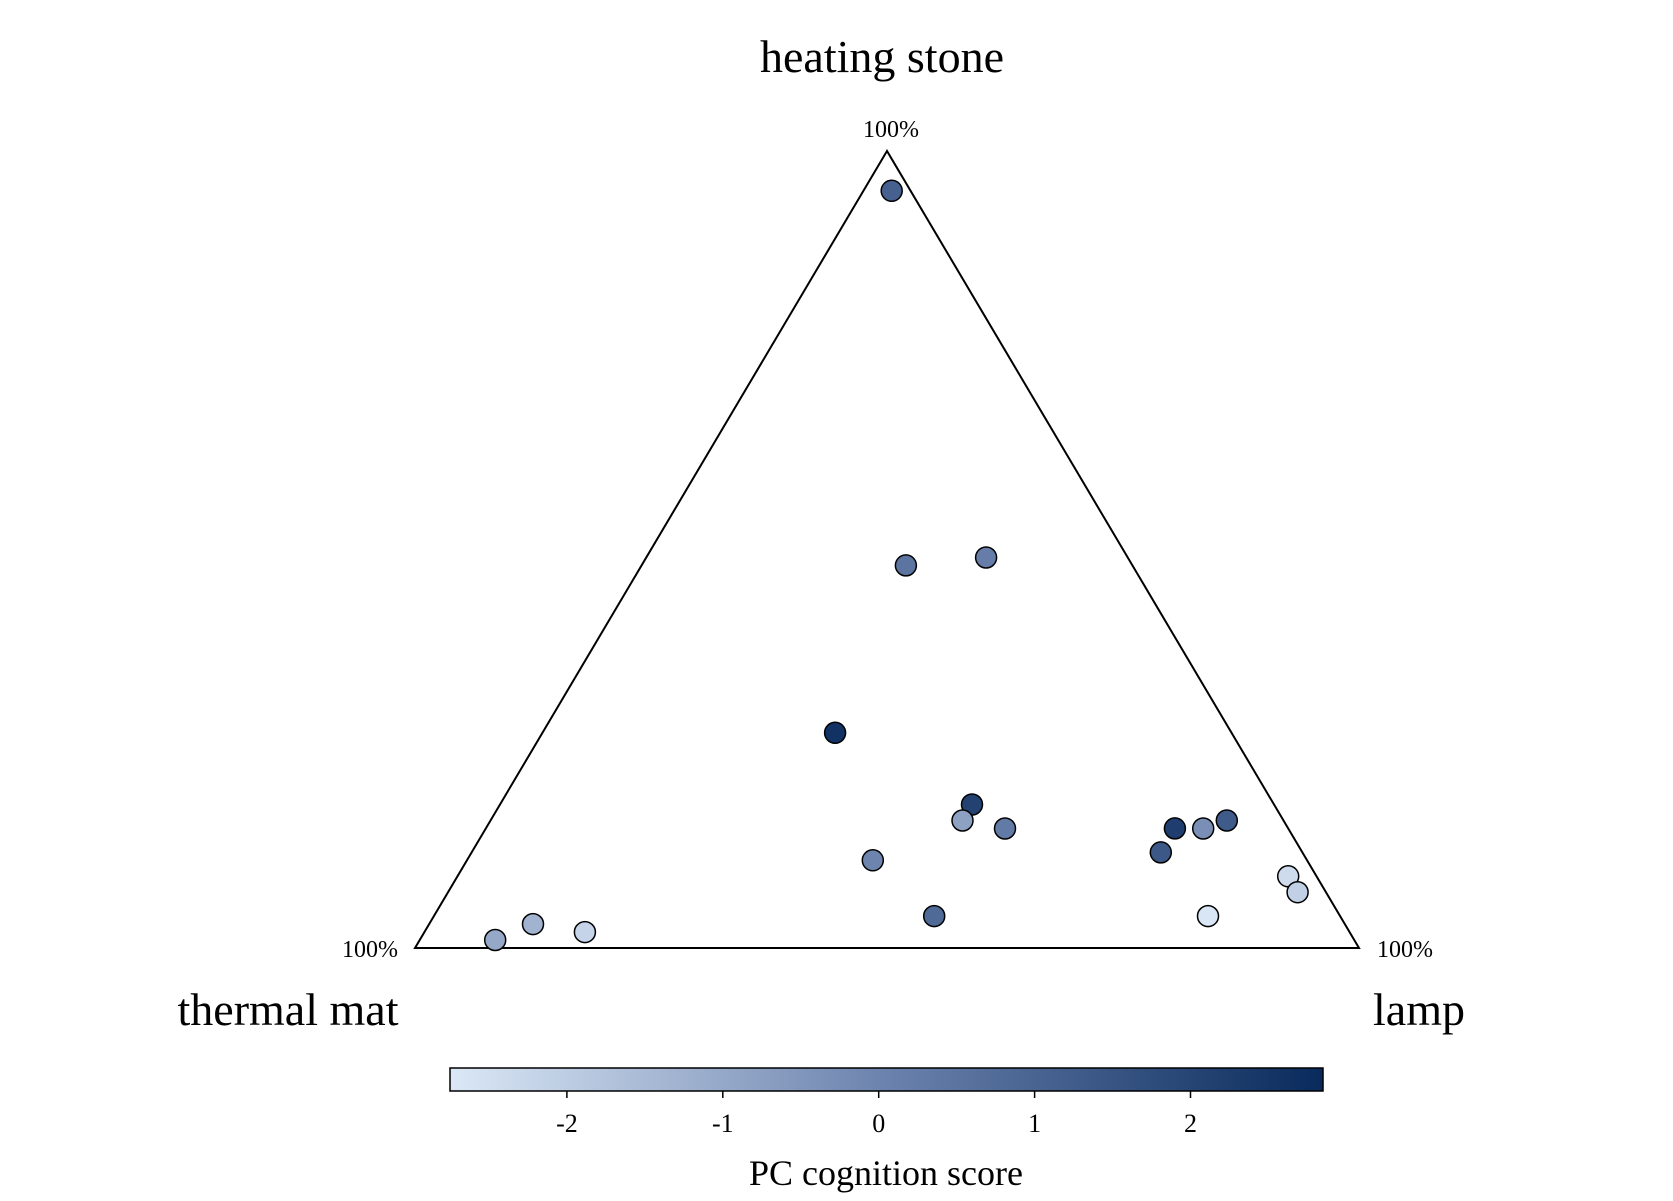  Describe the element at coordinates (886, 1079) in the screenshot. I see `colorbar` at that location.